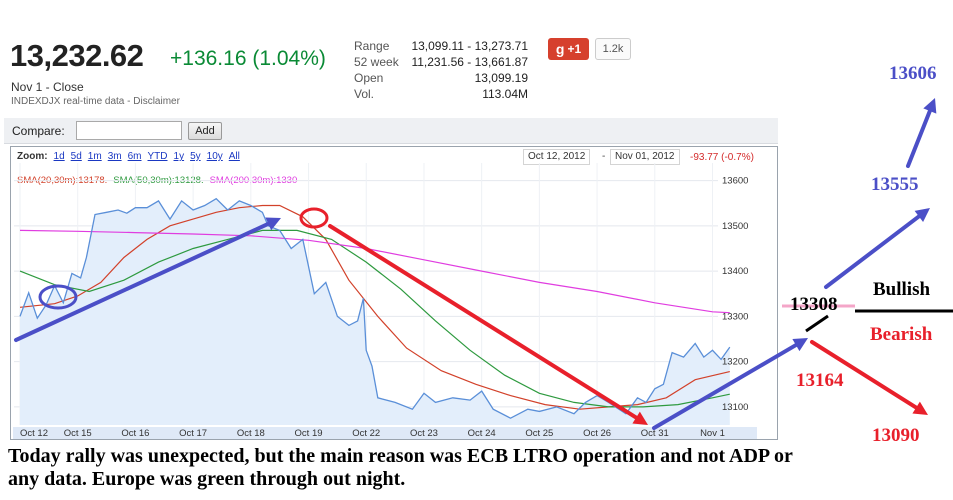  What do you see at coordinates (539, 433) in the screenshot?
I see `x-tick-label: Oct 25` at bounding box center [539, 433].